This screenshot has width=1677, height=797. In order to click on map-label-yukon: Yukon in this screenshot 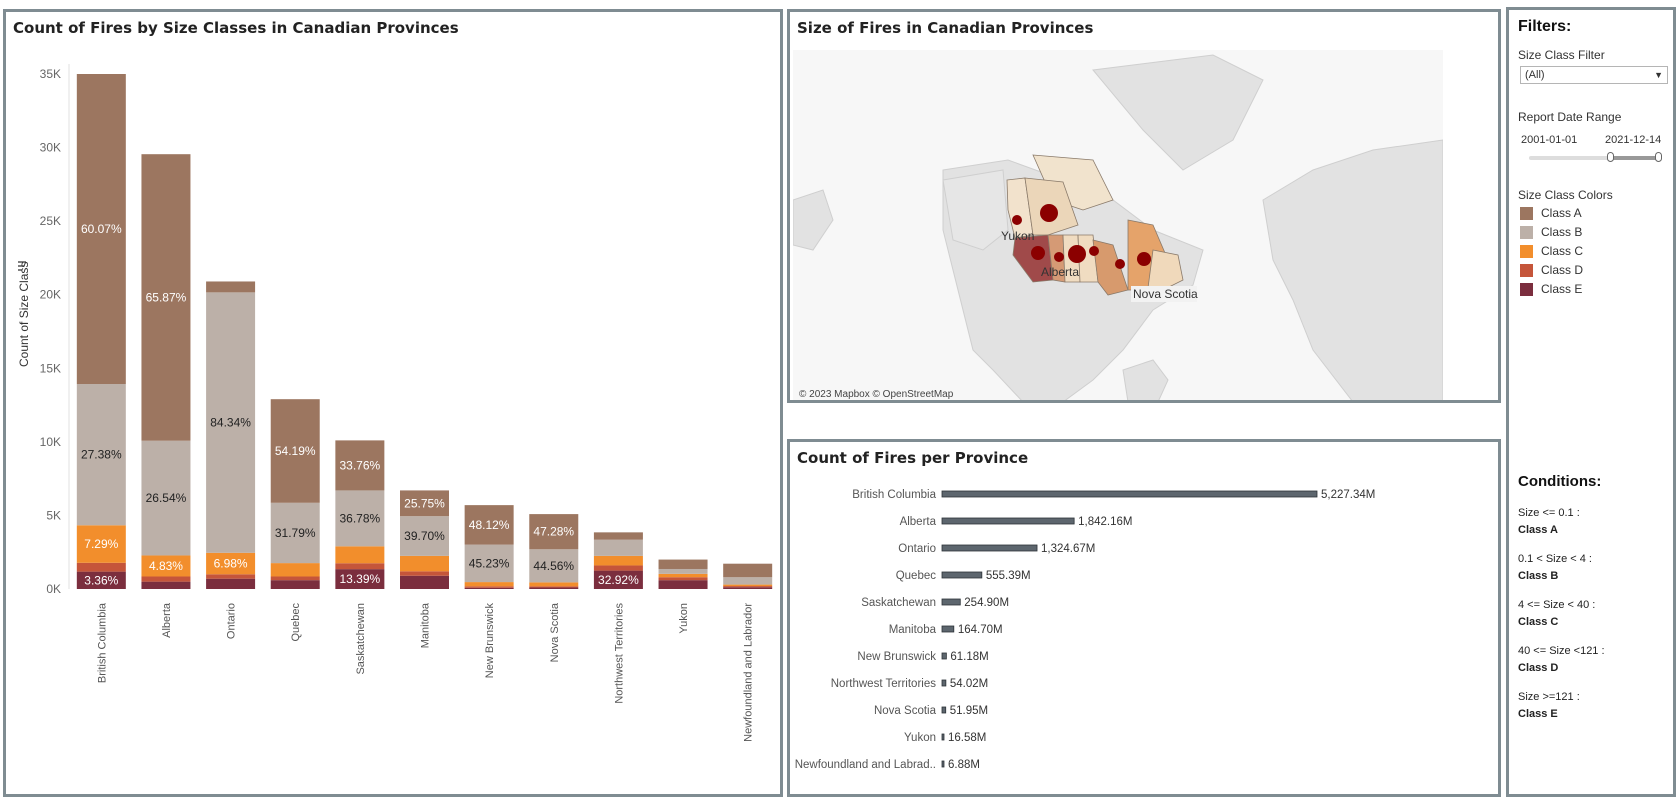, I will do `click(1017, 236)`.